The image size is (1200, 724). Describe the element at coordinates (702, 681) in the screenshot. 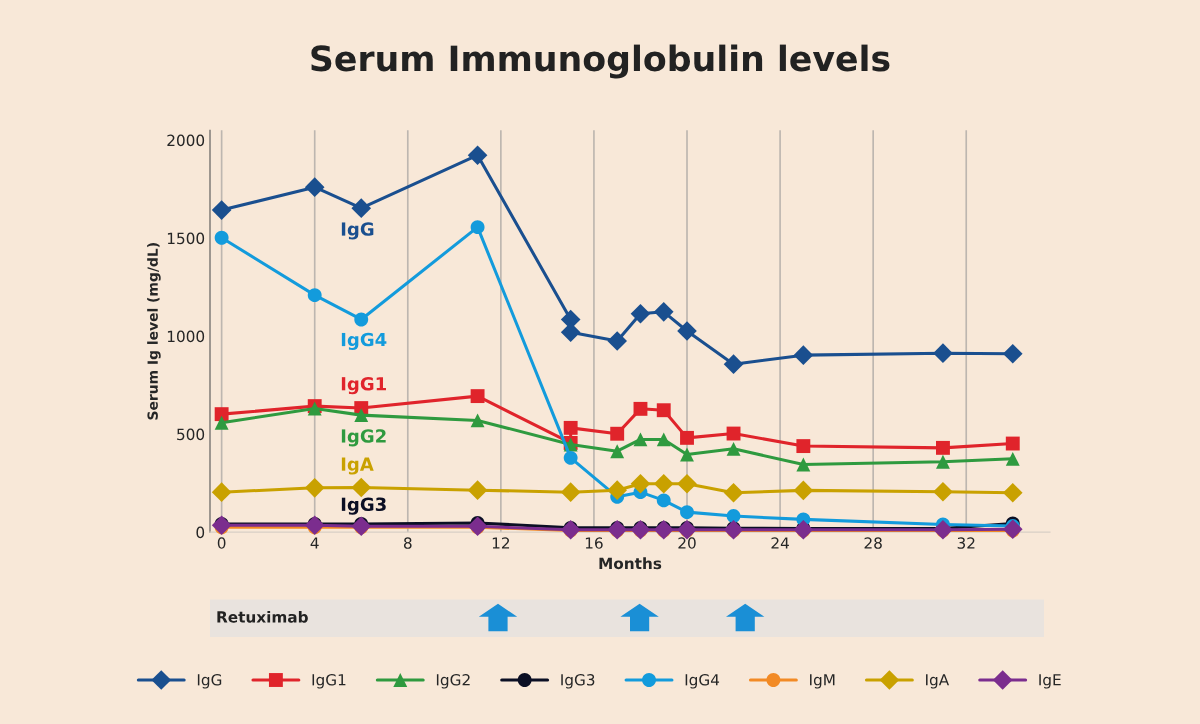

I see `legend-label: IgG4` at that location.